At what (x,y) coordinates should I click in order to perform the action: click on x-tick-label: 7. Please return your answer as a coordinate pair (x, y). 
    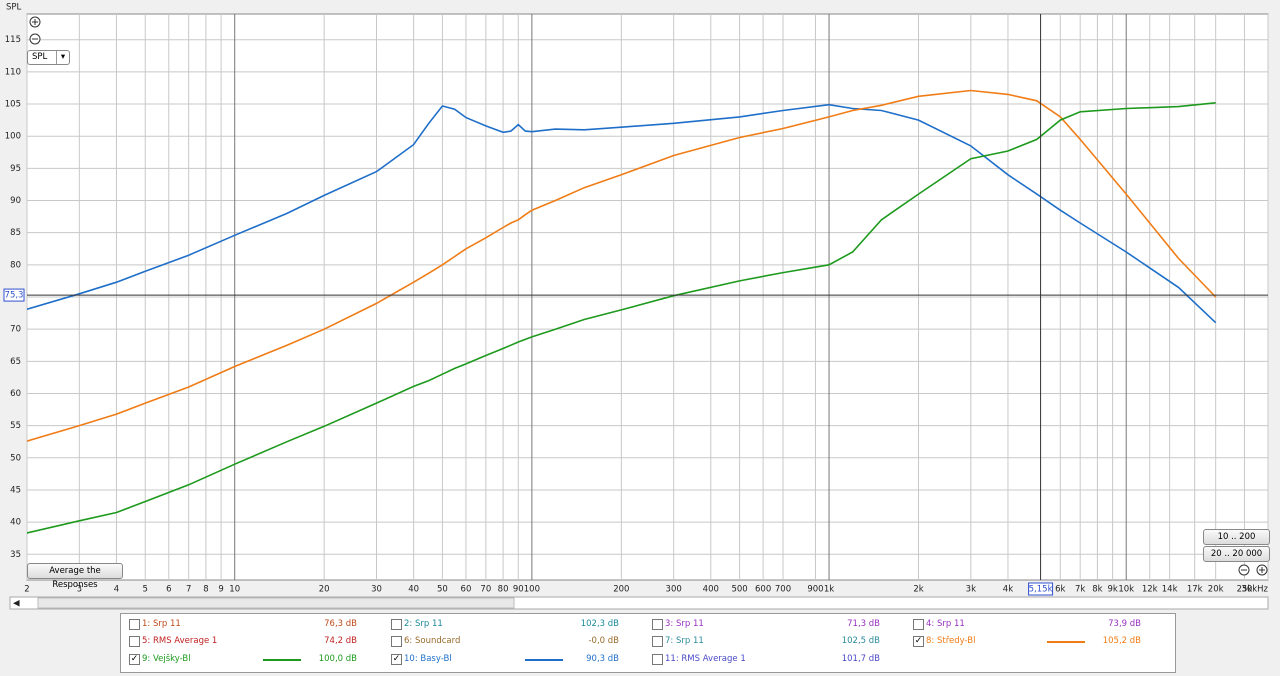
    Looking at the image, I should click on (188, 590).